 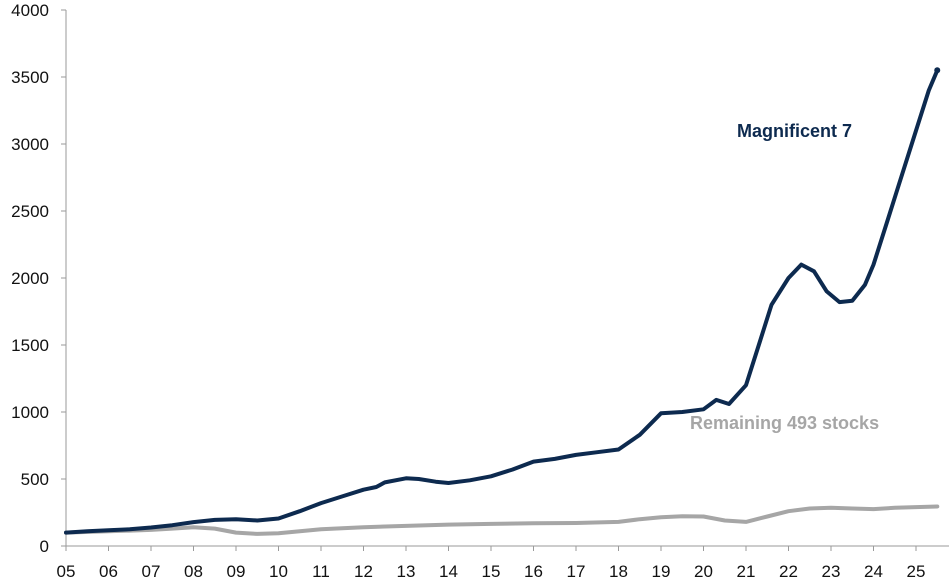 What do you see at coordinates (108, 571) in the screenshot?
I see `x-tick-label: 06` at bounding box center [108, 571].